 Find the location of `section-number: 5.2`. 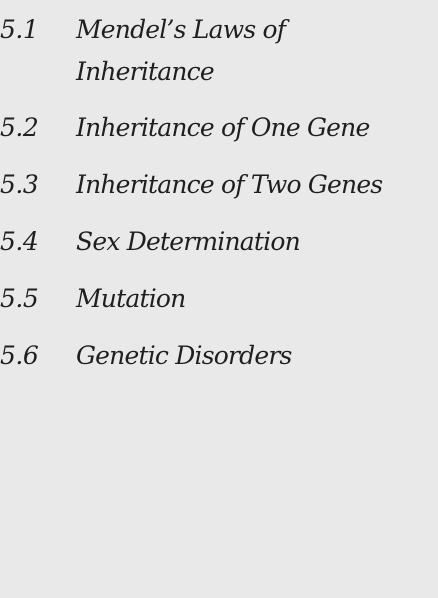

section-number: 5.2 is located at coordinates (19, 127).